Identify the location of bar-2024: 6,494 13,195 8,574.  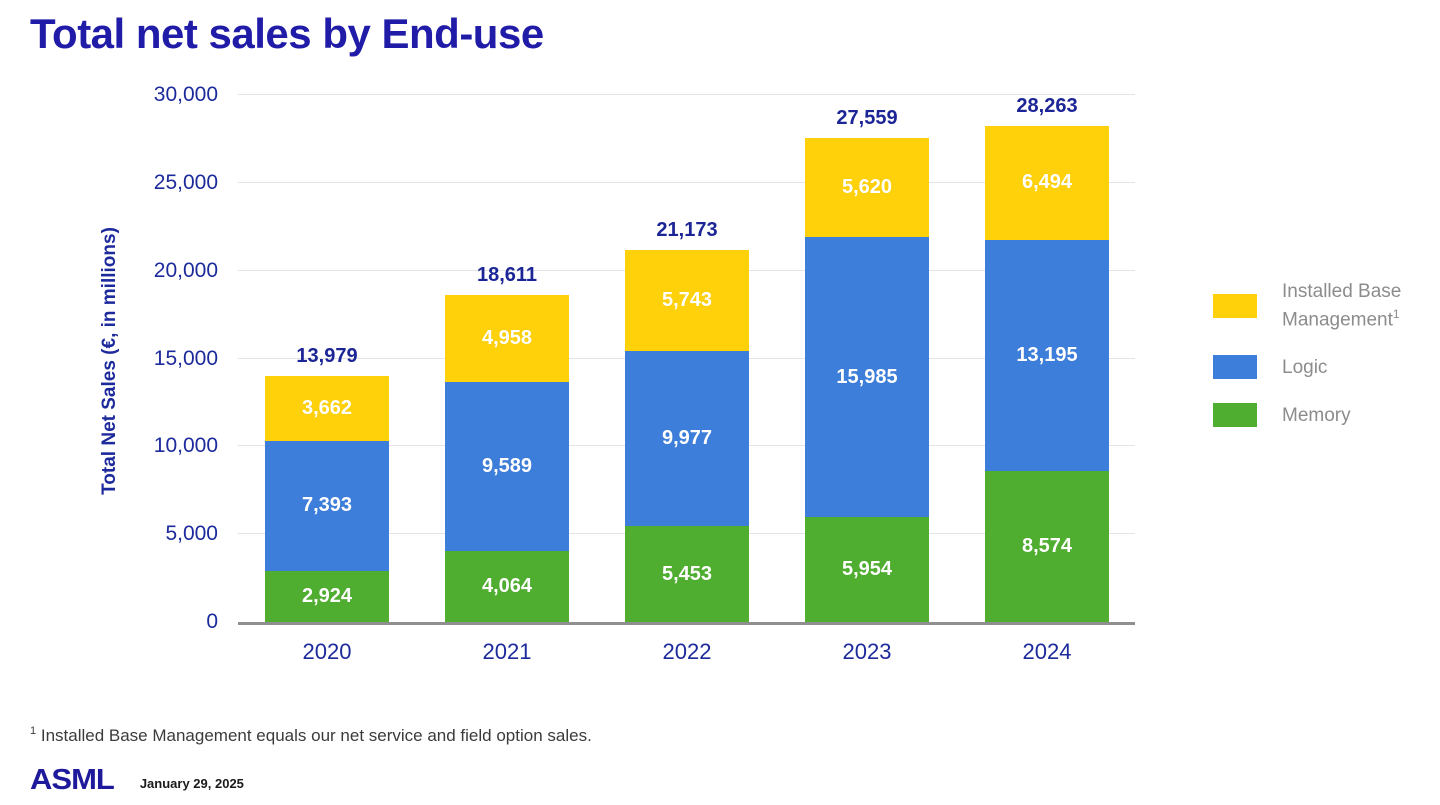
(1047, 373).